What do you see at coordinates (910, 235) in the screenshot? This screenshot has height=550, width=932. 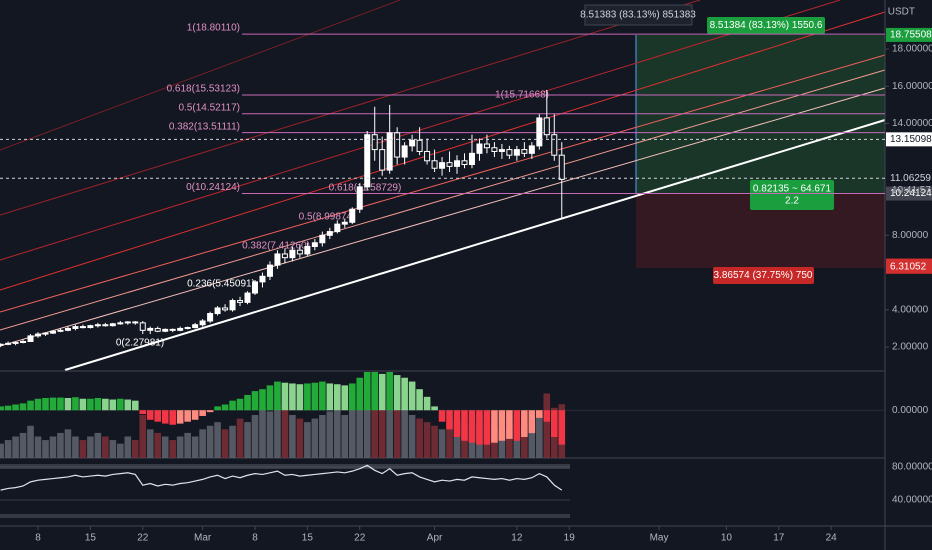 I see `y-tick-label: 8.00000` at bounding box center [910, 235].